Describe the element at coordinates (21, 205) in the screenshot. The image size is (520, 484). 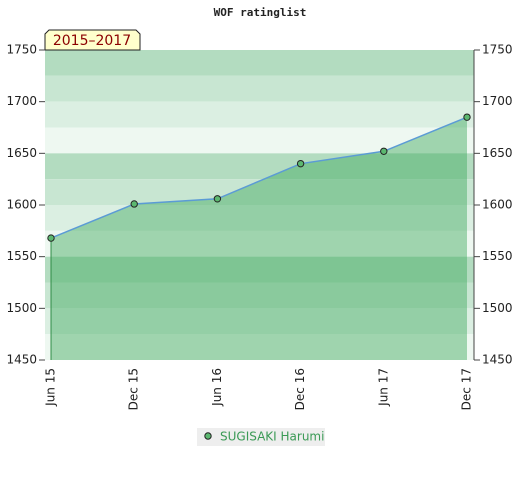
I see `y-tick-label: 1600` at that location.